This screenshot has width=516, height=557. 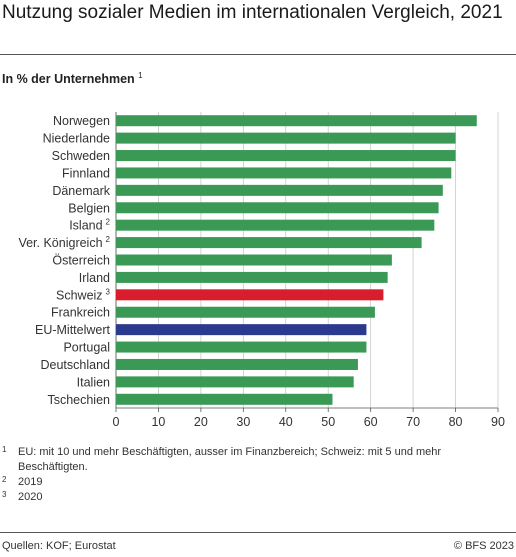 What do you see at coordinates (328, 422) in the screenshot?
I see `x-tick-label: 50` at bounding box center [328, 422].